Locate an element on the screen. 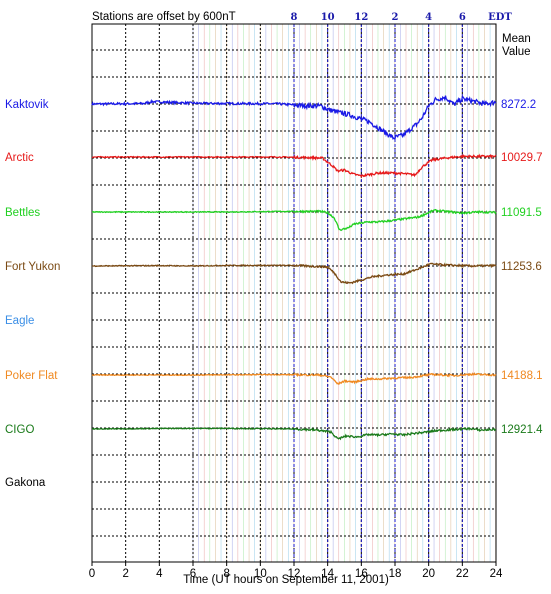  edt-tick-label: 12 is located at coordinates (361, 17).